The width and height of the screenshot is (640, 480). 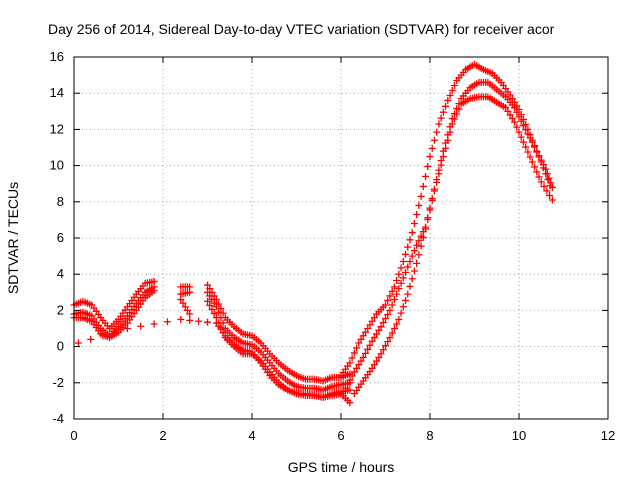 I want to click on y-axis-label: SDTVAR / TECUs, so click(x=13, y=238).